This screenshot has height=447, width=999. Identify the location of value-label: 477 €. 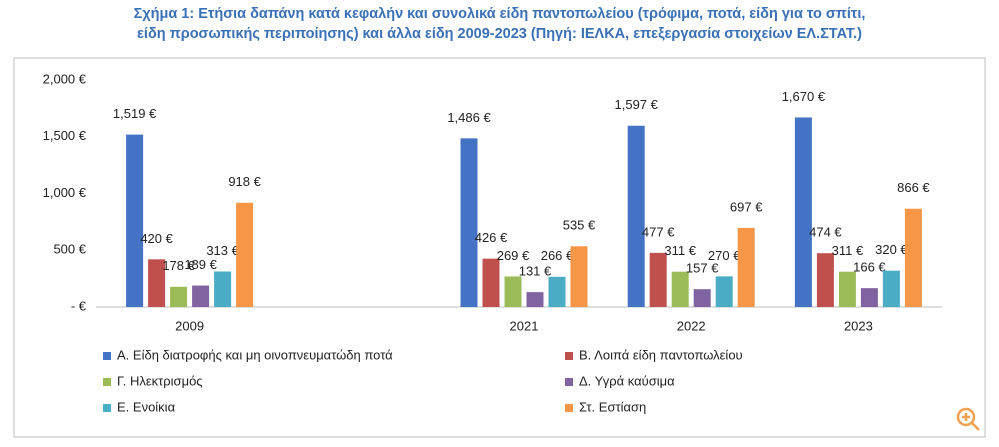
(658, 231).